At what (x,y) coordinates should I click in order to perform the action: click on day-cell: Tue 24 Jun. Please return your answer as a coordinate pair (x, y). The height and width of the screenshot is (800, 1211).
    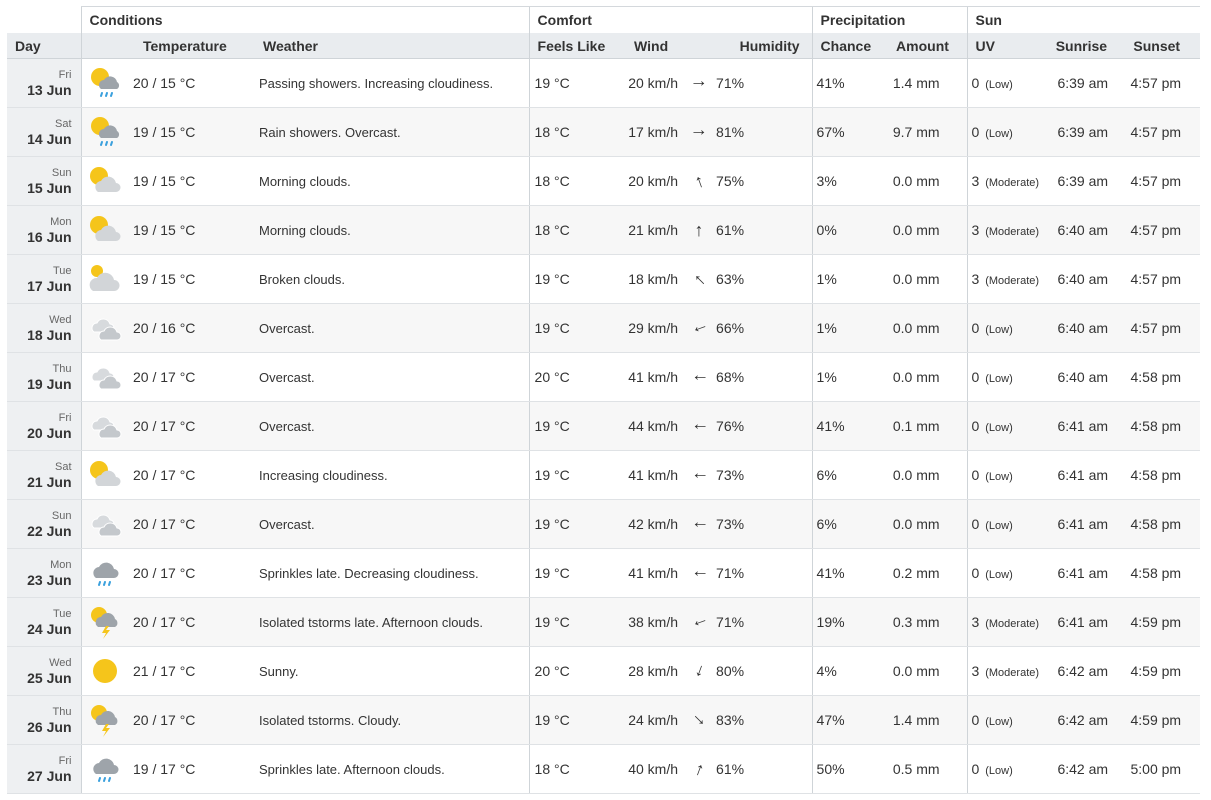
    Looking at the image, I should click on (44, 622).